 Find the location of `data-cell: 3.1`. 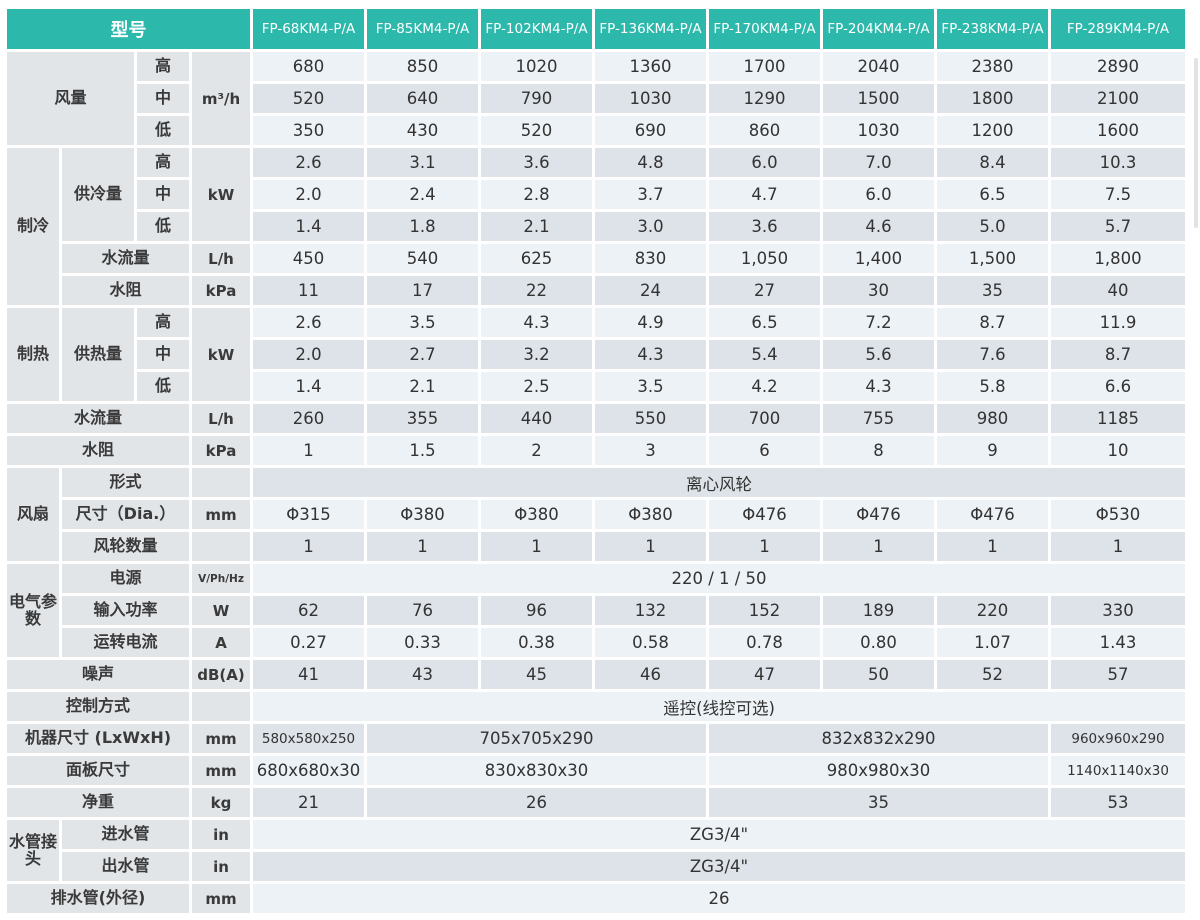

data-cell: 3.1 is located at coordinates (422, 162).